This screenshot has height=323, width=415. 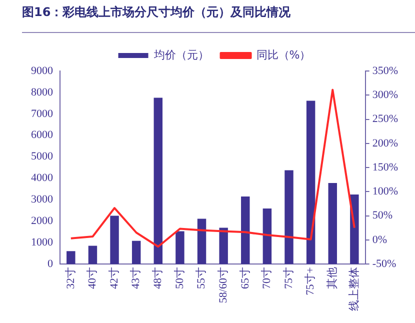 What do you see at coordinates (42, 221) in the screenshot?
I see `y-tick-label: 2000` at bounding box center [42, 221].